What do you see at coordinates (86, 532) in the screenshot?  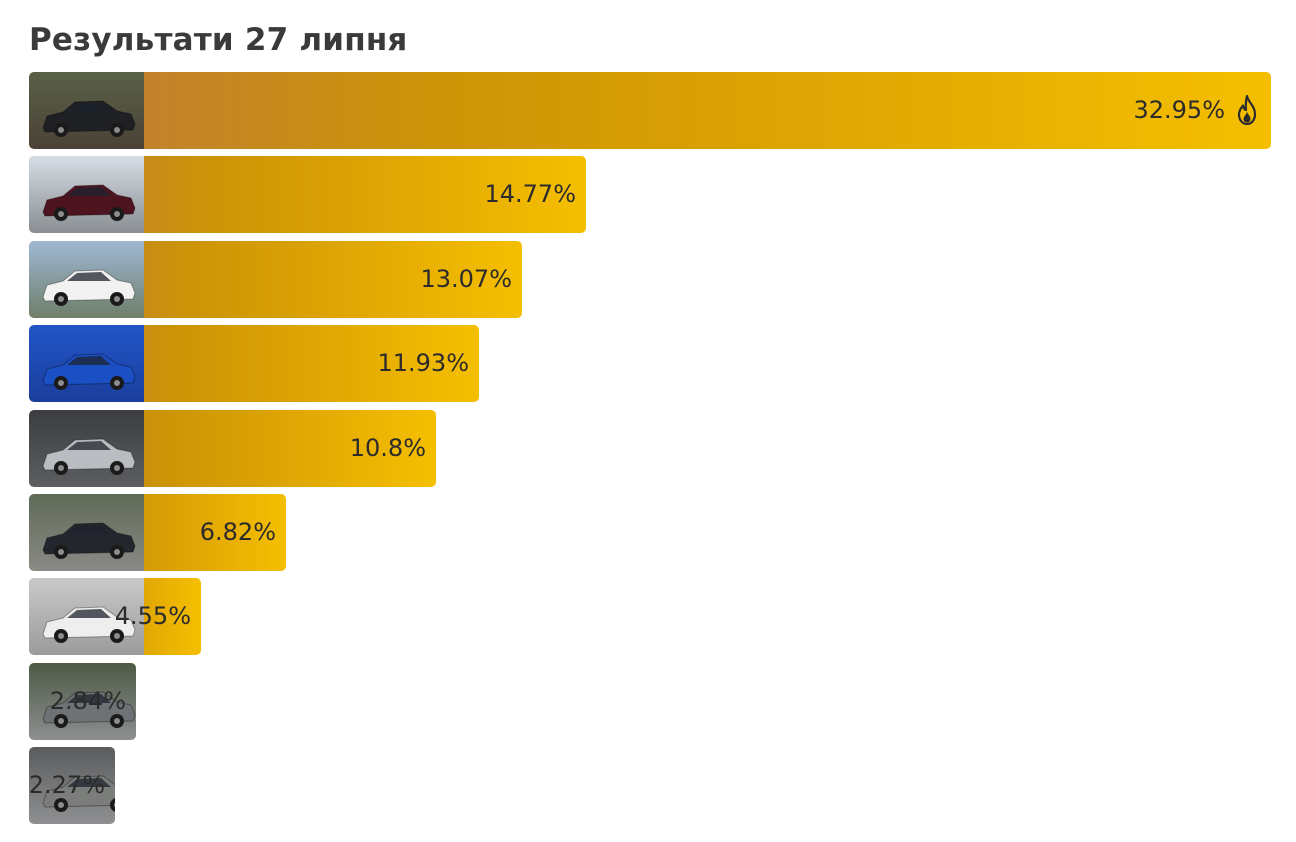 I see `car-photo-black-sedan-front-icon` at bounding box center [86, 532].